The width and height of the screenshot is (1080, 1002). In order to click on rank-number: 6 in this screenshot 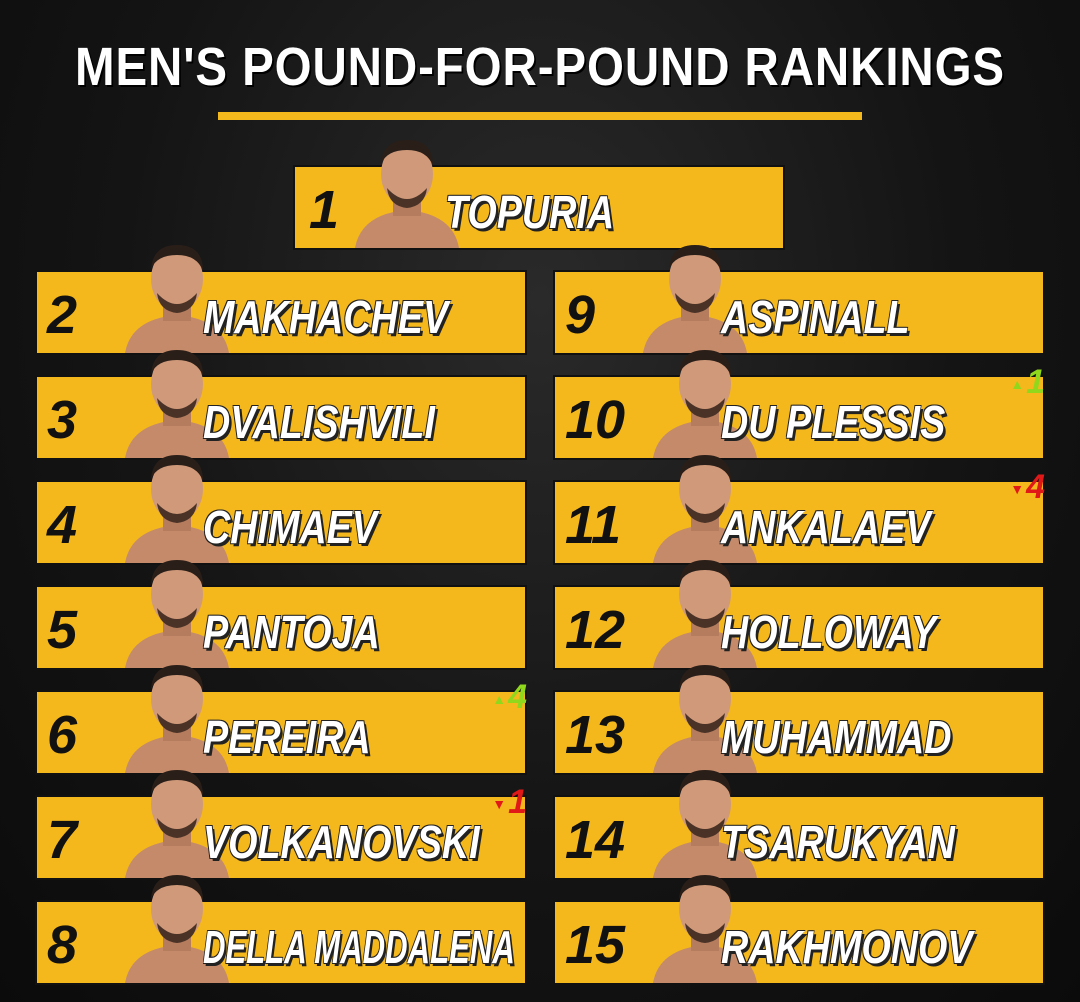, I will do `click(62, 735)`.